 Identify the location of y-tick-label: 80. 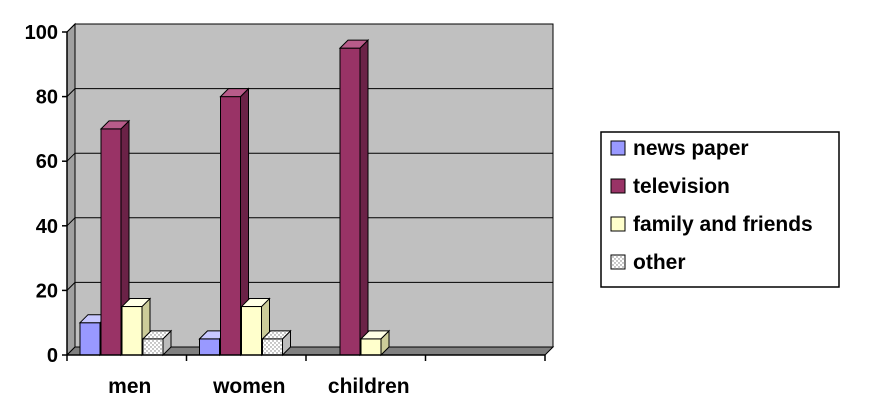
(47, 98).